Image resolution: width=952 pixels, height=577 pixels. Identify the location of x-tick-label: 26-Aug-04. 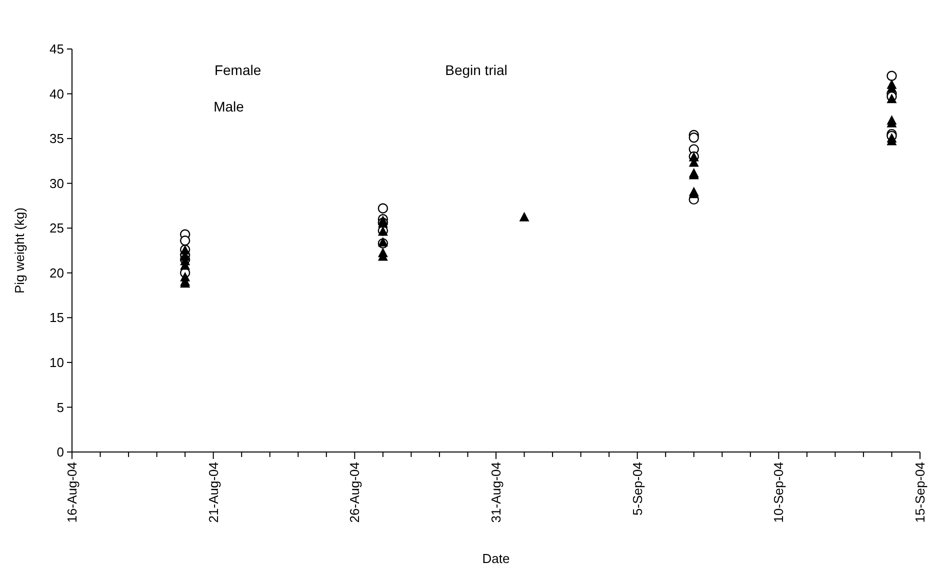
(354, 492).